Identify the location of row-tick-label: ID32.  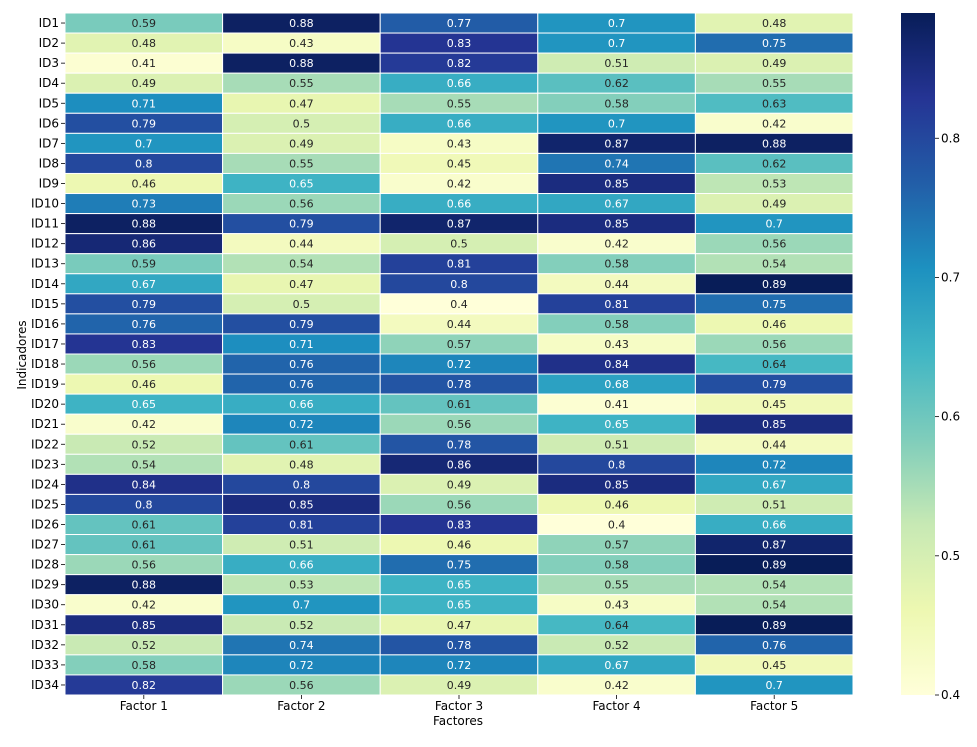
(45, 645).